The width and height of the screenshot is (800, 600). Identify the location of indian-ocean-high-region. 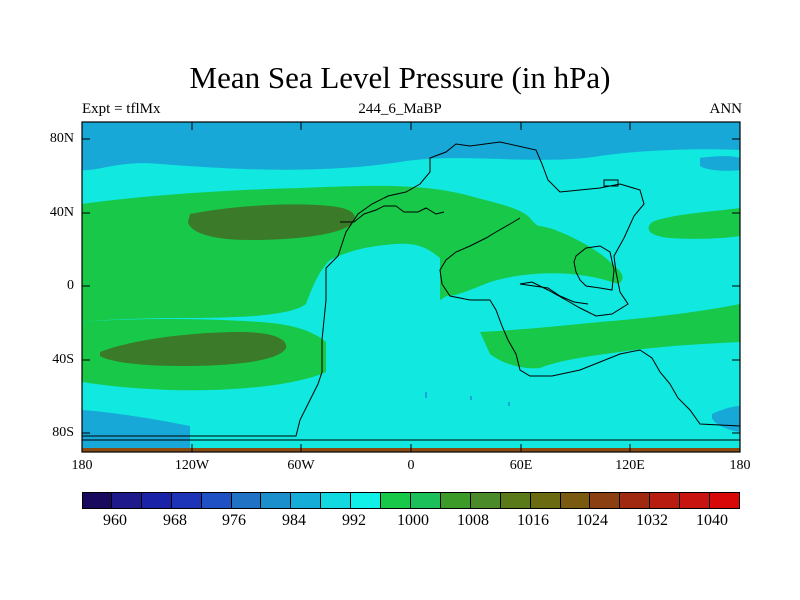
(610, 336).